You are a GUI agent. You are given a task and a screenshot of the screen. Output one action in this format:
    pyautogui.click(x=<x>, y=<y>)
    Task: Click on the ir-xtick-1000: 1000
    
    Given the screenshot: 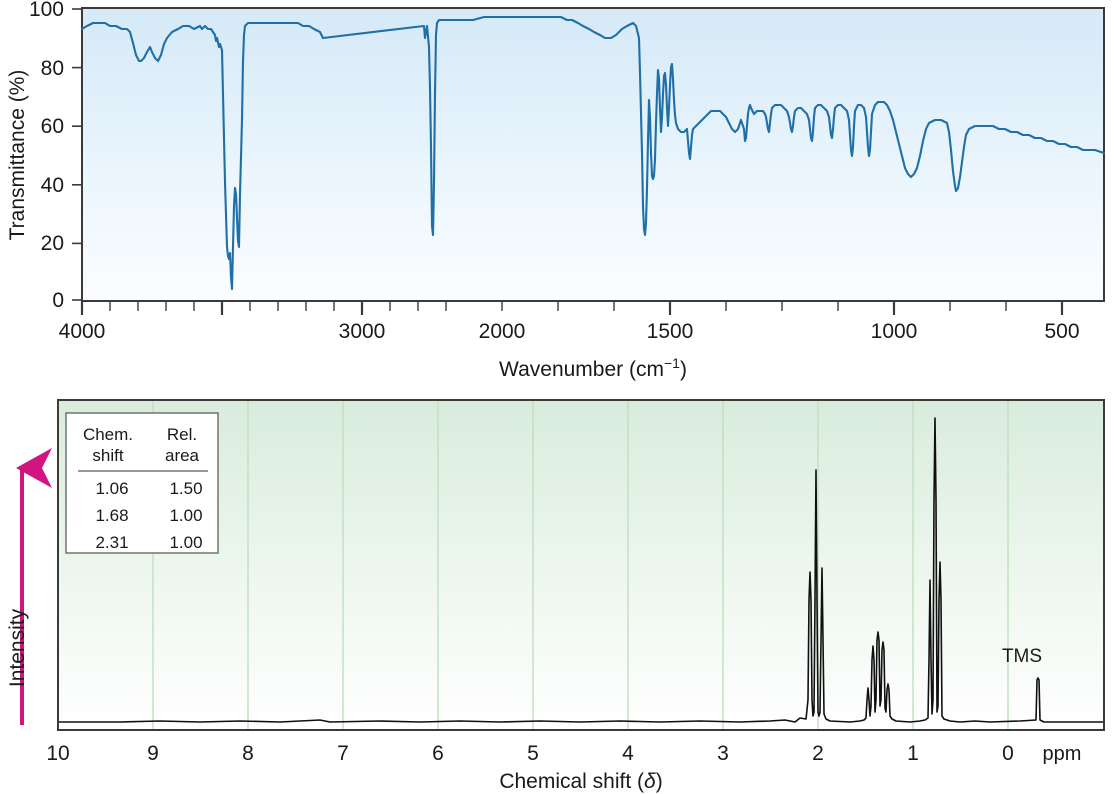 What is the action you would take?
    pyautogui.click(x=894, y=331)
    